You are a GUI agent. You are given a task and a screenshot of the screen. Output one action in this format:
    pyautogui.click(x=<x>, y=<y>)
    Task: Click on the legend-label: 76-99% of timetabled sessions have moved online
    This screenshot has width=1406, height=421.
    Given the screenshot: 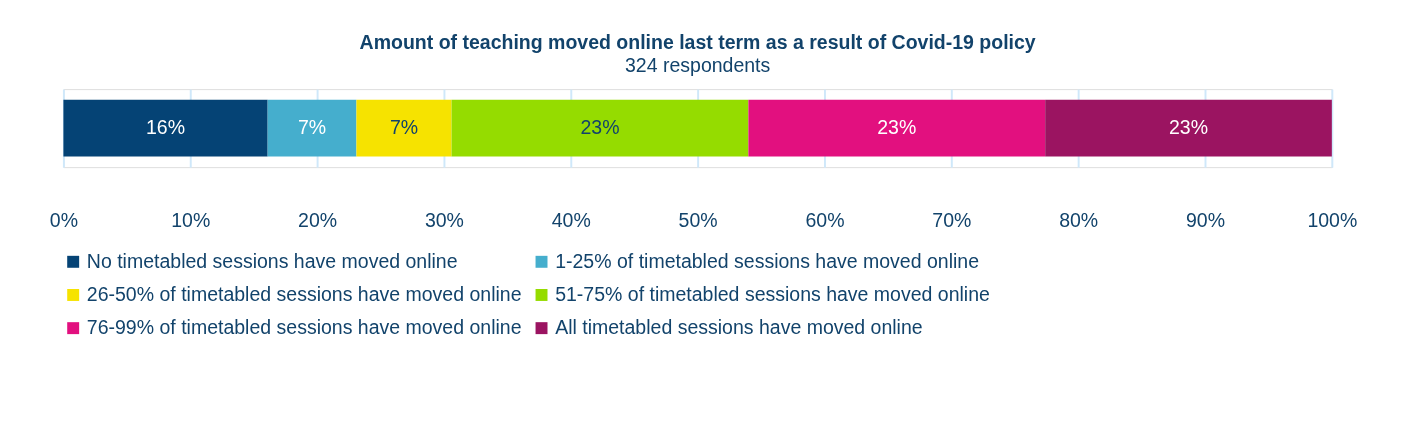 What is the action you would take?
    pyautogui.click(x=304, y=327)
    